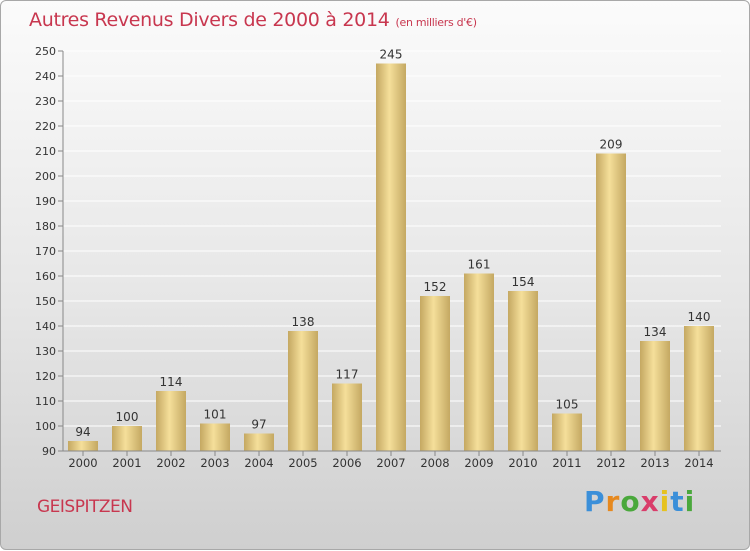 The width and height of the screenshot is (750, 551). I want to click on data-label-2004: 97, so click(258, 425).